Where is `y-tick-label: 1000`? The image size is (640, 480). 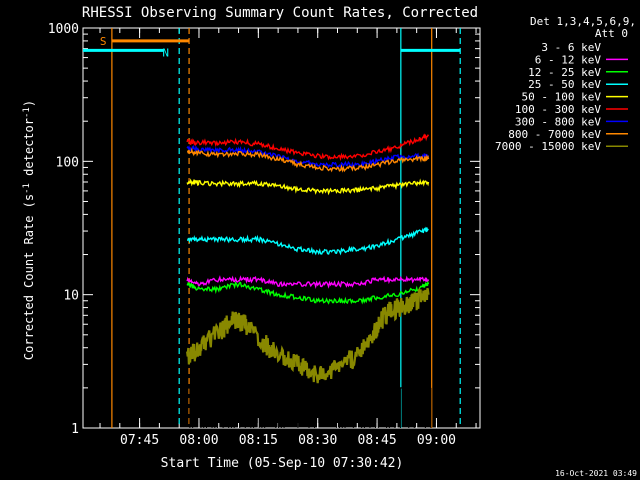 y-tick-label: 1000 is located at coordinates (63, 29).